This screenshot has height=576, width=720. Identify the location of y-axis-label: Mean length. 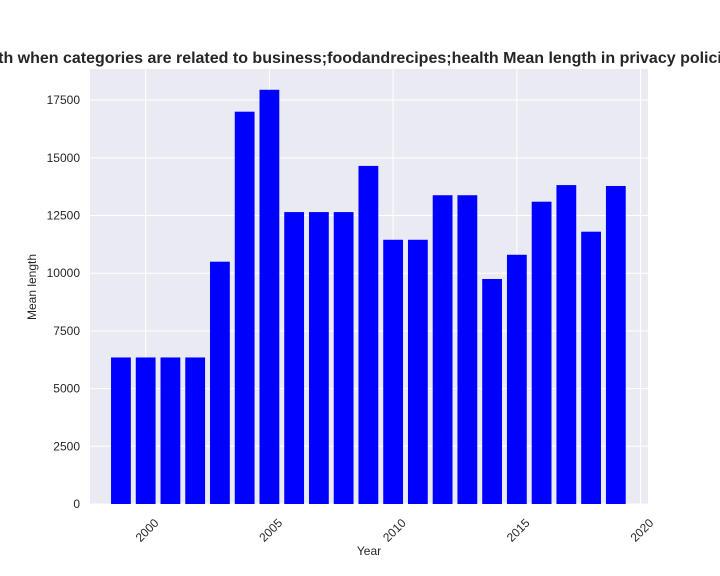
(32, 287).